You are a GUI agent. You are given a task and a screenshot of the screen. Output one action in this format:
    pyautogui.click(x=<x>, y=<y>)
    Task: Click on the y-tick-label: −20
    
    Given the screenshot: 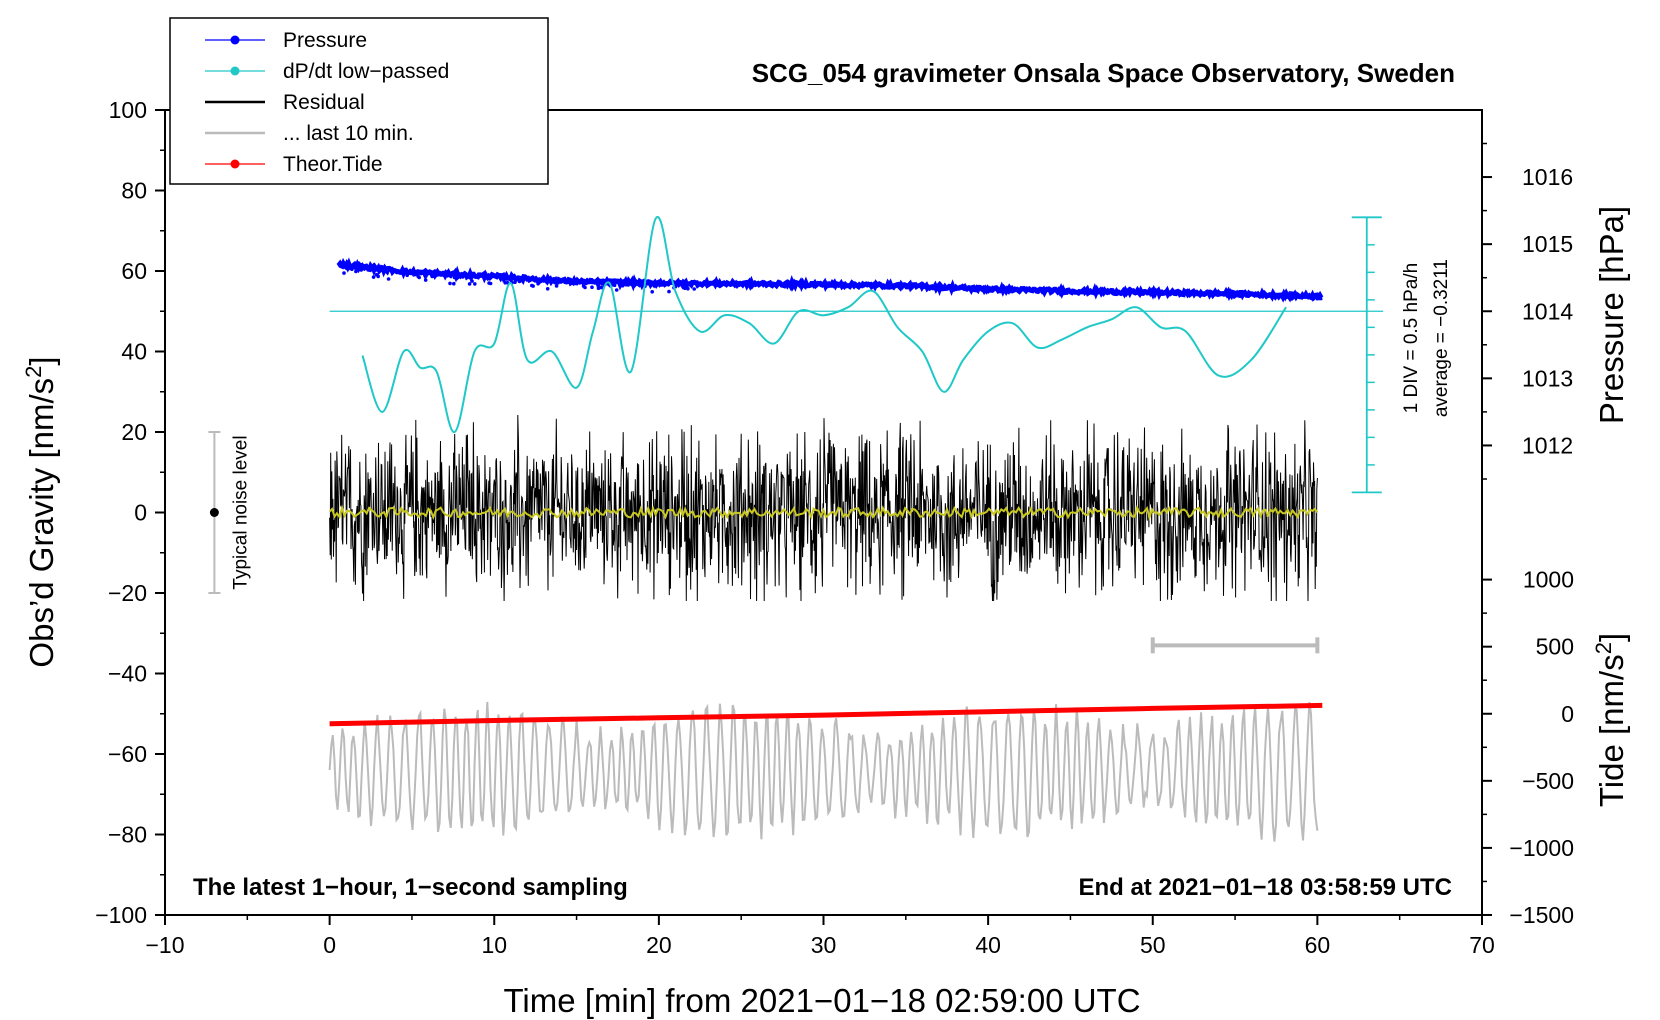 What is the action you would take?
    pyautogui.click(x=127, y=593)
    